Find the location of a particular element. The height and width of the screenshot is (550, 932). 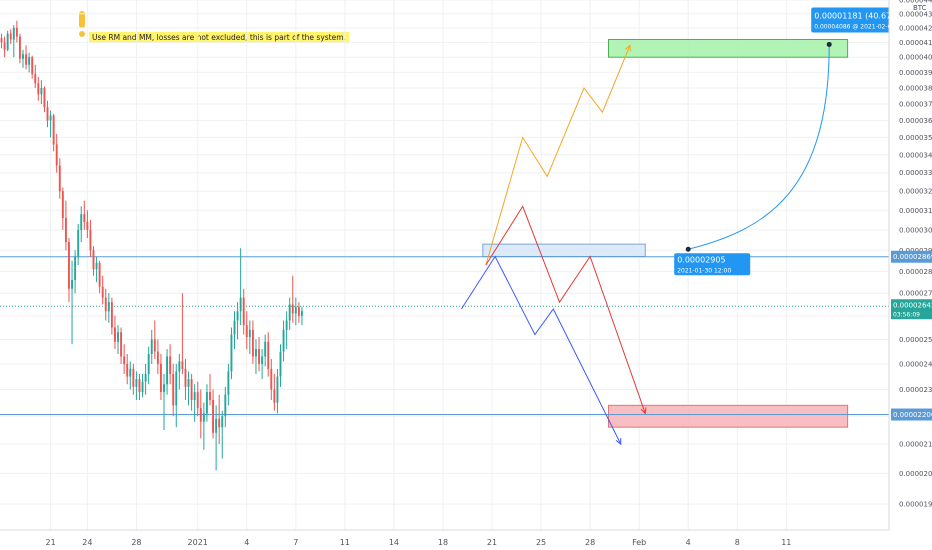

x-tick-label: 11 is located at coordinates (345, 542).